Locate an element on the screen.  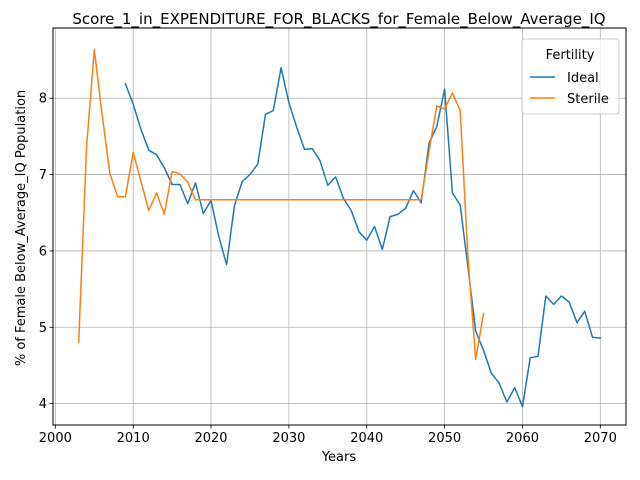
x-tick-label: 2070 is located at coordinates (600, 438).